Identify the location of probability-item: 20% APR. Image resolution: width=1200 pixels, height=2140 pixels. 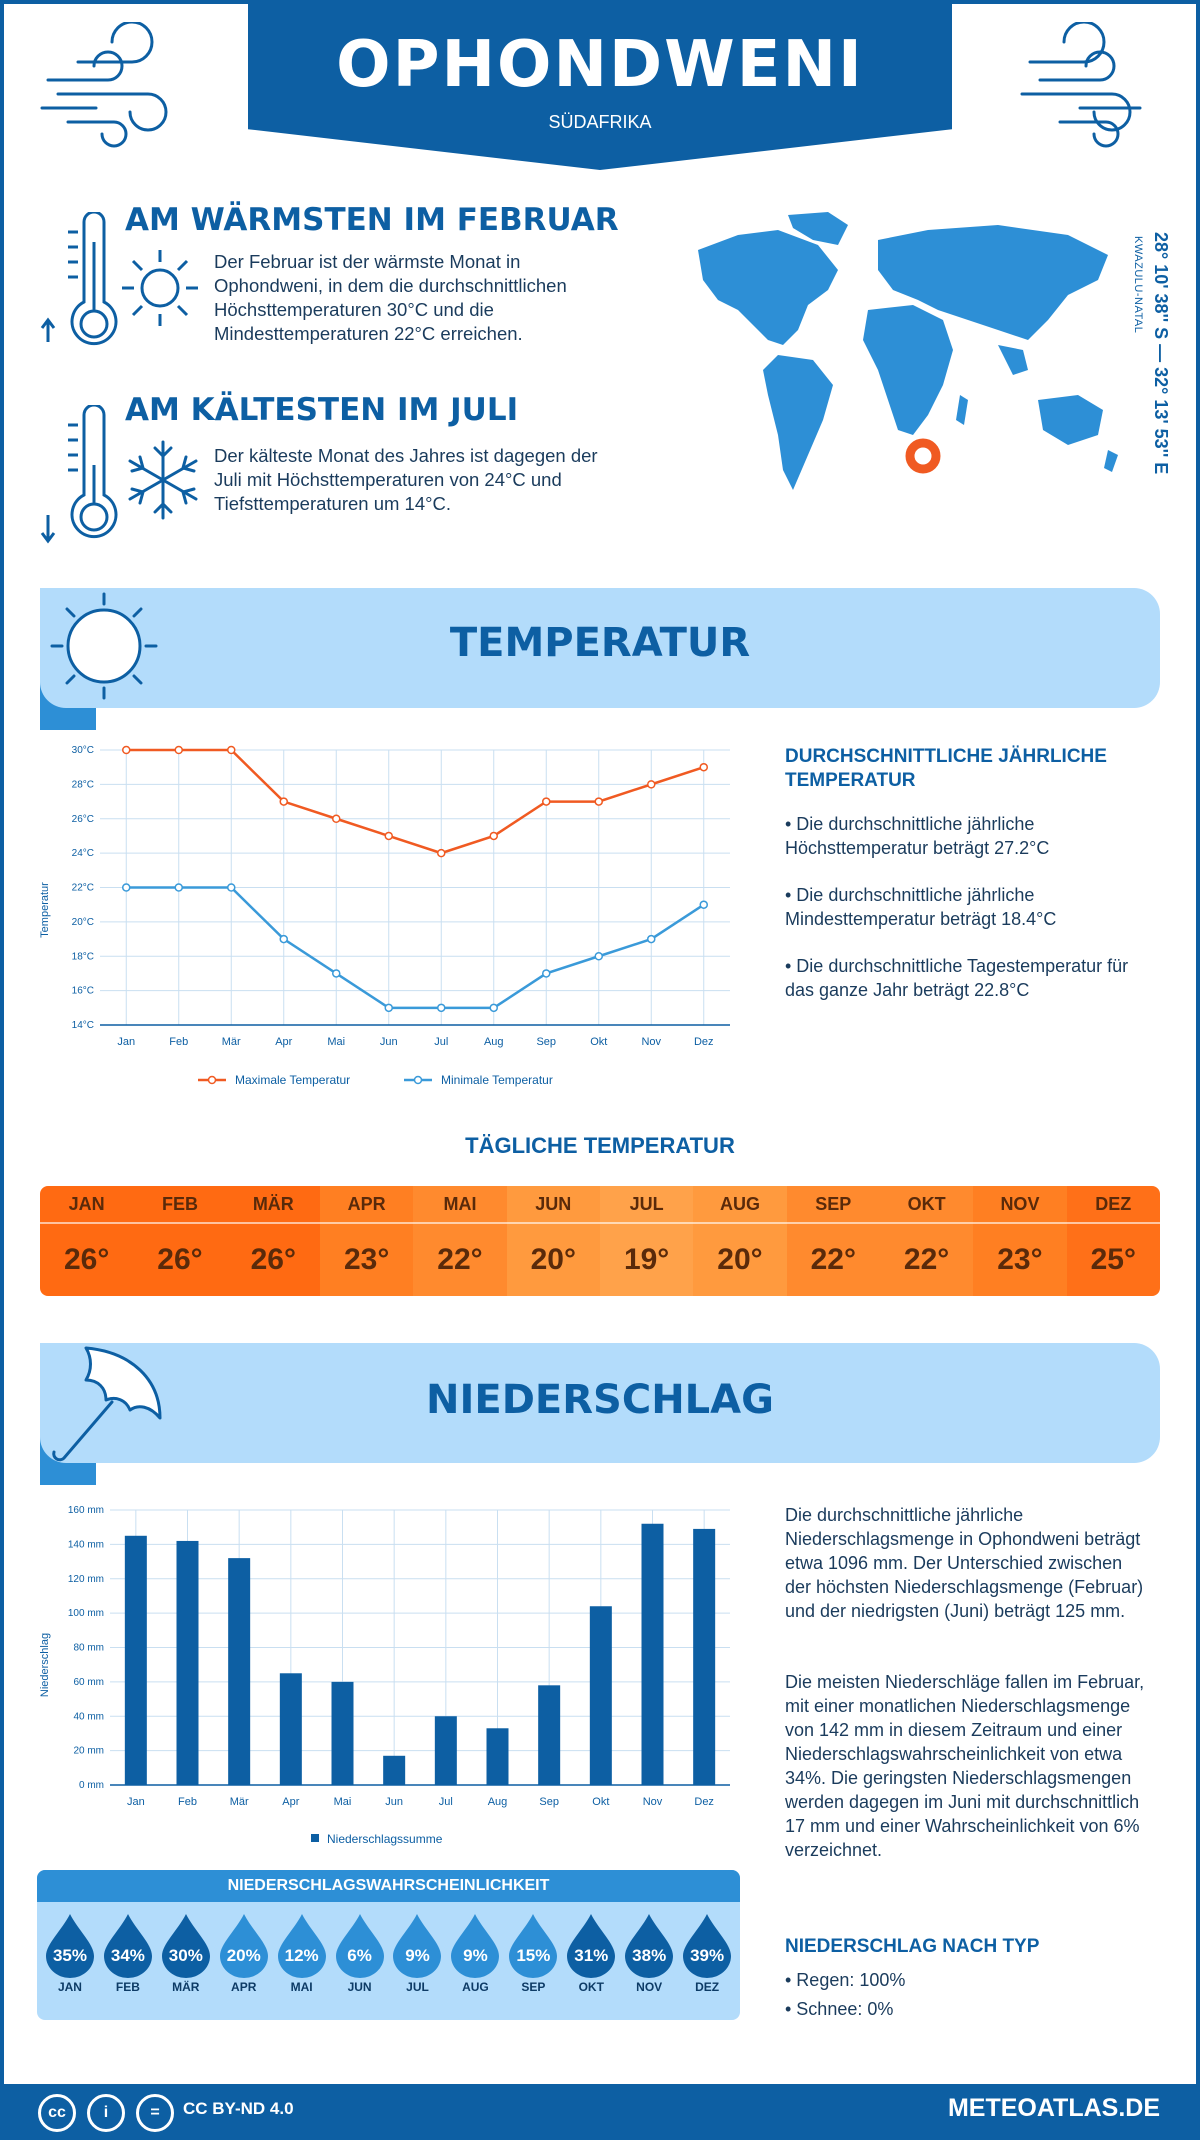
(244, 1953).